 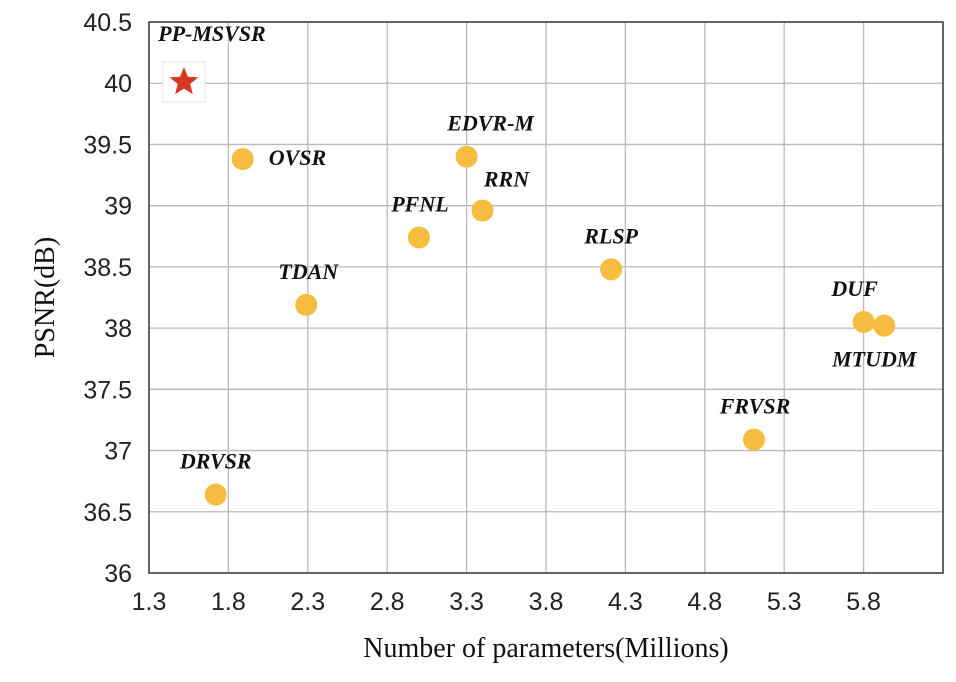 What do you see at coordinates (107, 23) in the screenshot?
I see `y-tick-label: 40.5` at bounding box center [107, 23].